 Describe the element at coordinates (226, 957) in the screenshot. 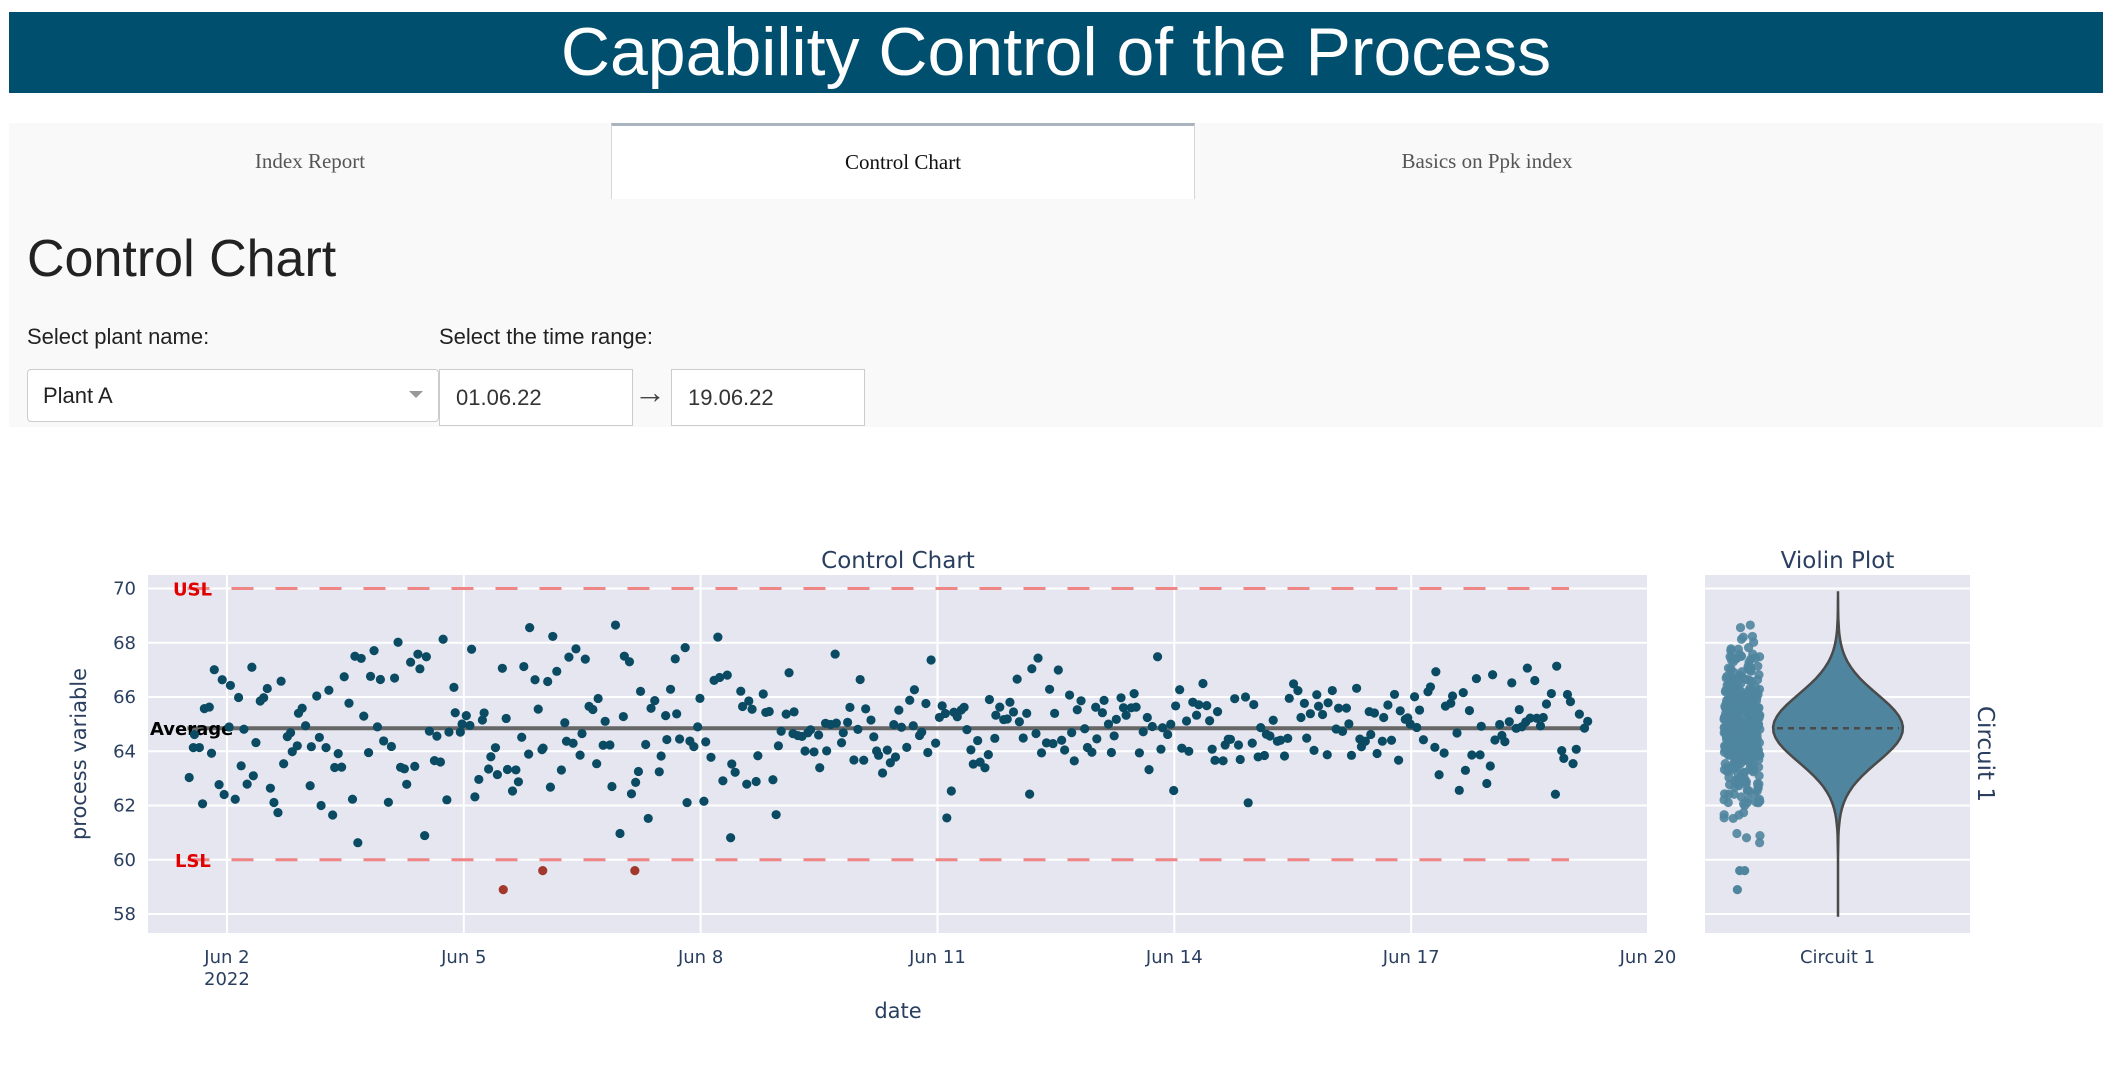

I see `x-tick-label: Jun 2` at that location.